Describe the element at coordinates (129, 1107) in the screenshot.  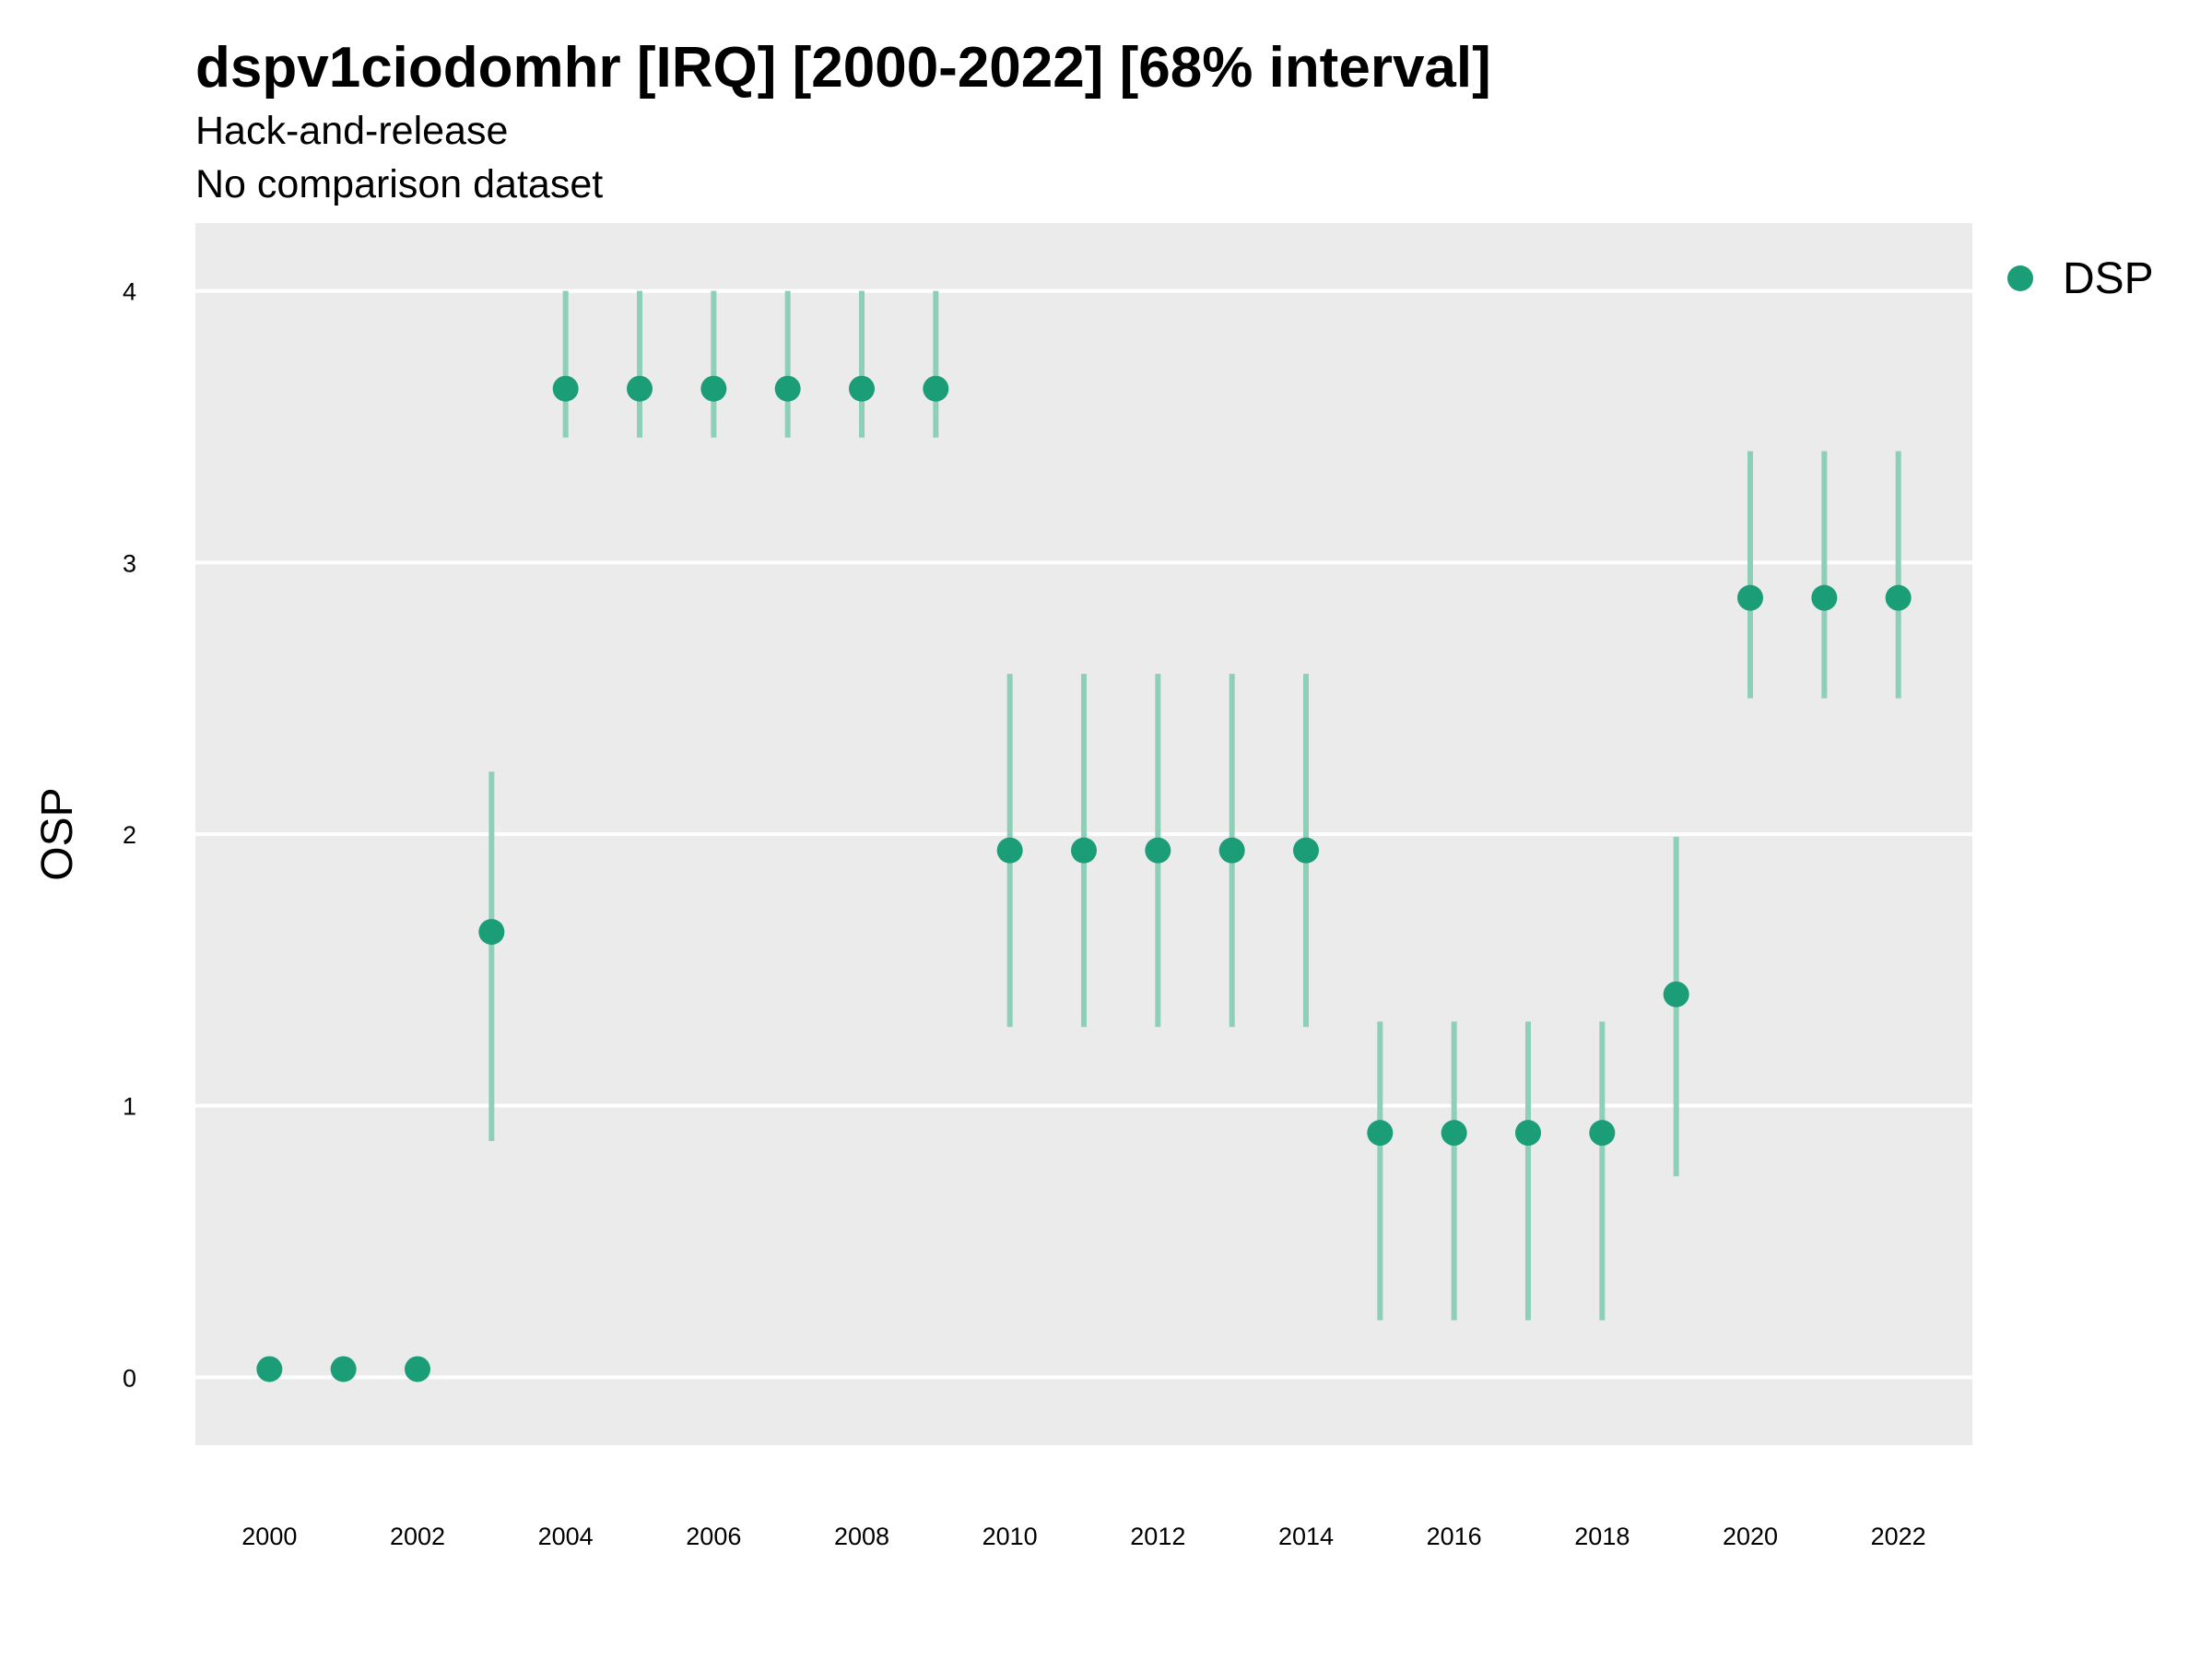
I see `y-tick-label-1: 1` at that location.